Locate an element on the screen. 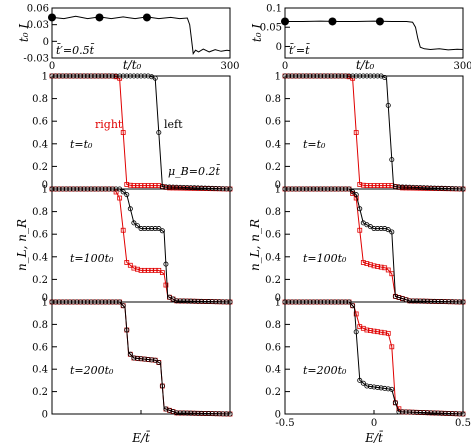  top-right-frame is located at coordinates (374, 33).